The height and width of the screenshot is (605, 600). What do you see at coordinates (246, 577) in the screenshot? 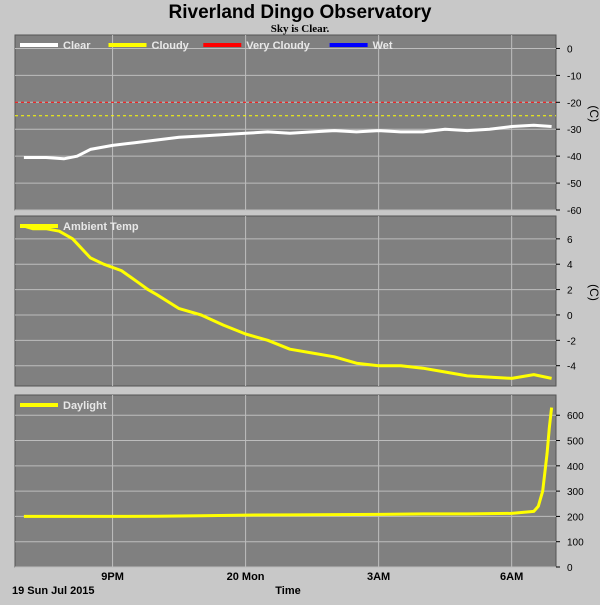
I see `x-tick-label: 20 Mon` at bounding box center [246, 577].